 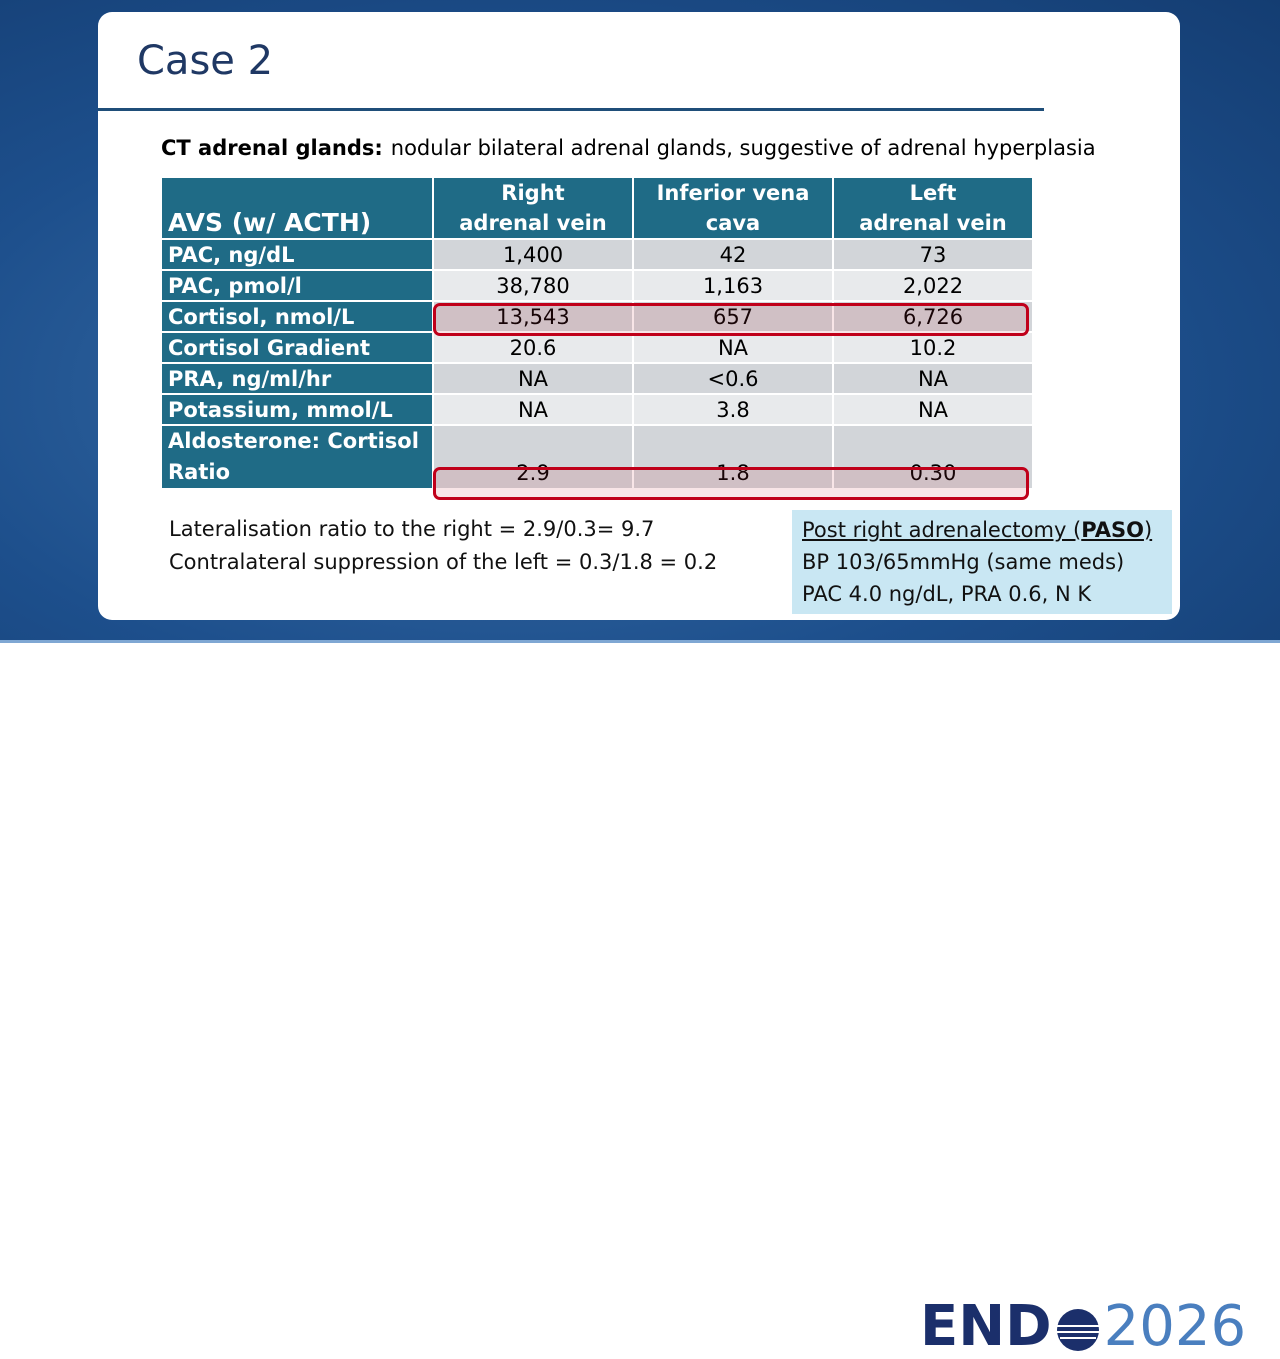 What do you see at coordinates (297, 254) in the screenshot?
I see `row-label: PAC, ng/dL` at bounding box center [297, 254].